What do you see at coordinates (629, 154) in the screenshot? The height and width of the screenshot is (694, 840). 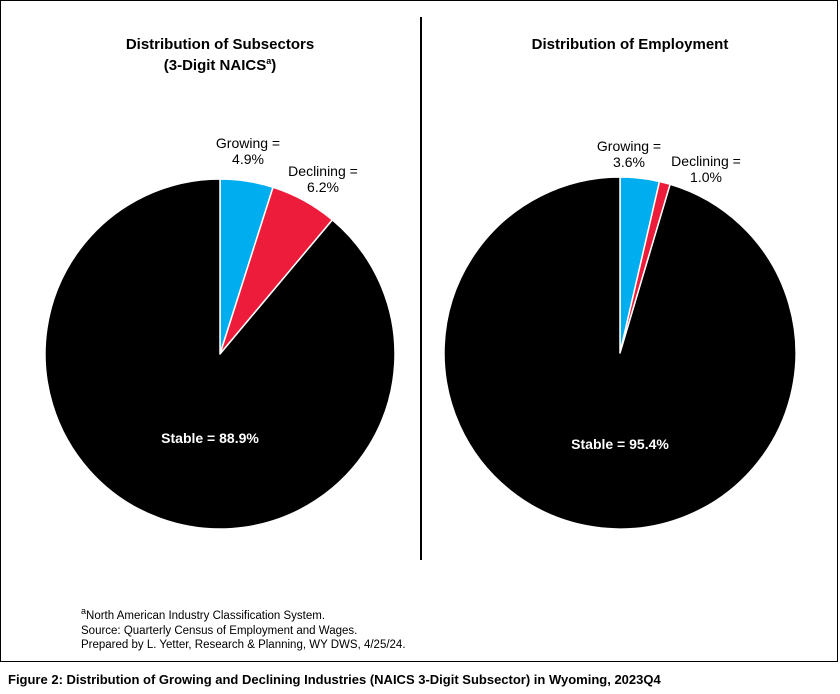 I see `pie-employment-label-0: Growing = 3.6%` at bounding box center [629, 154].